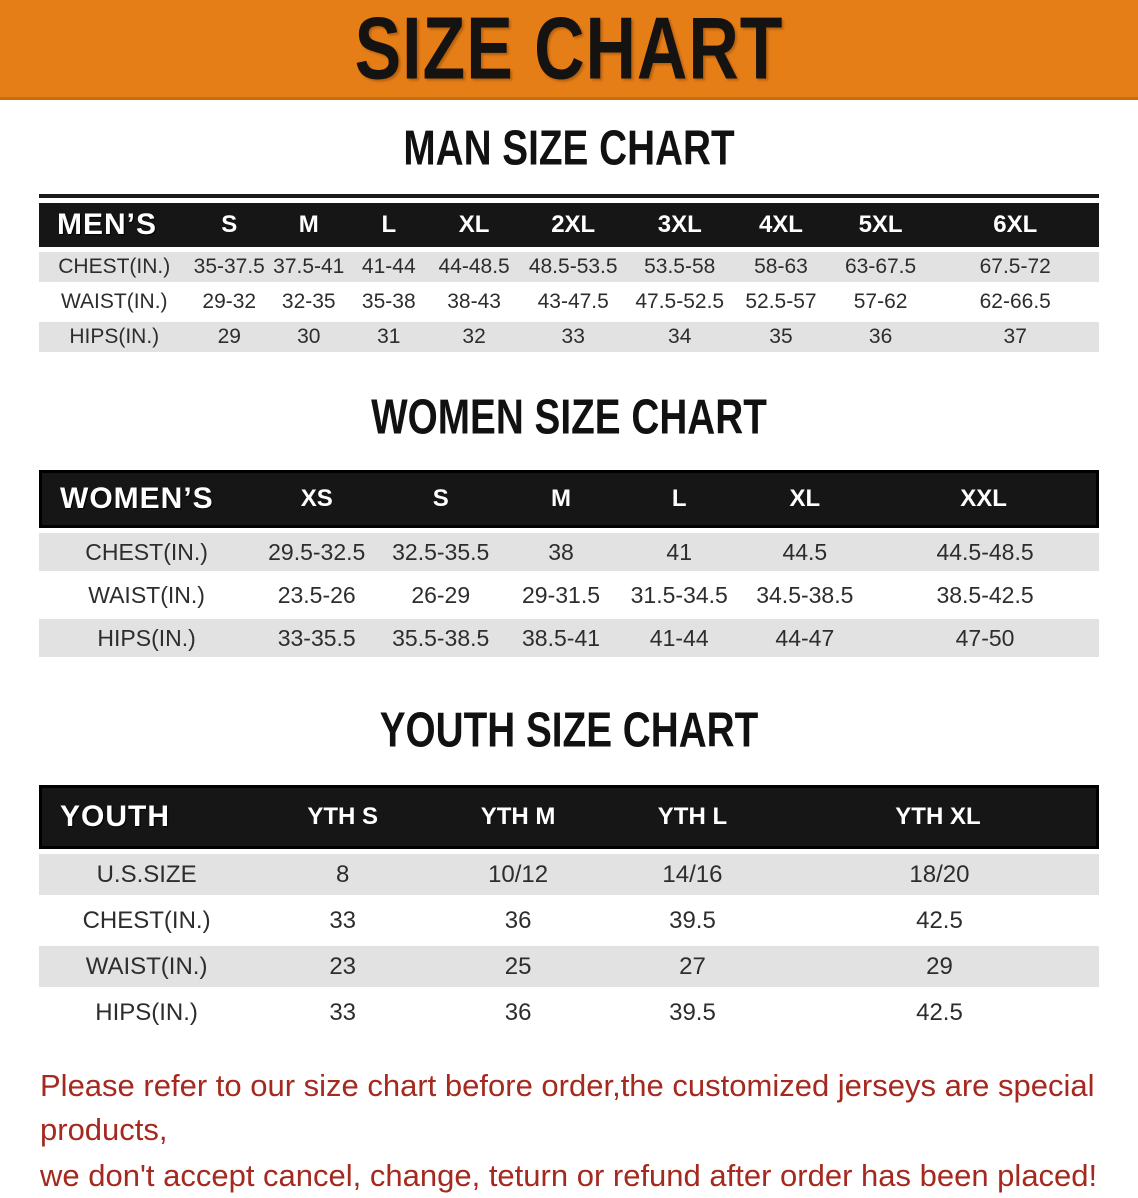 Image resolution: width=1138 pixels, height=1198 pixels. What do you see at coordinates (343, 966) in the screenshot?
I see `measurement-value: 23` at bounding box center [343, 966].